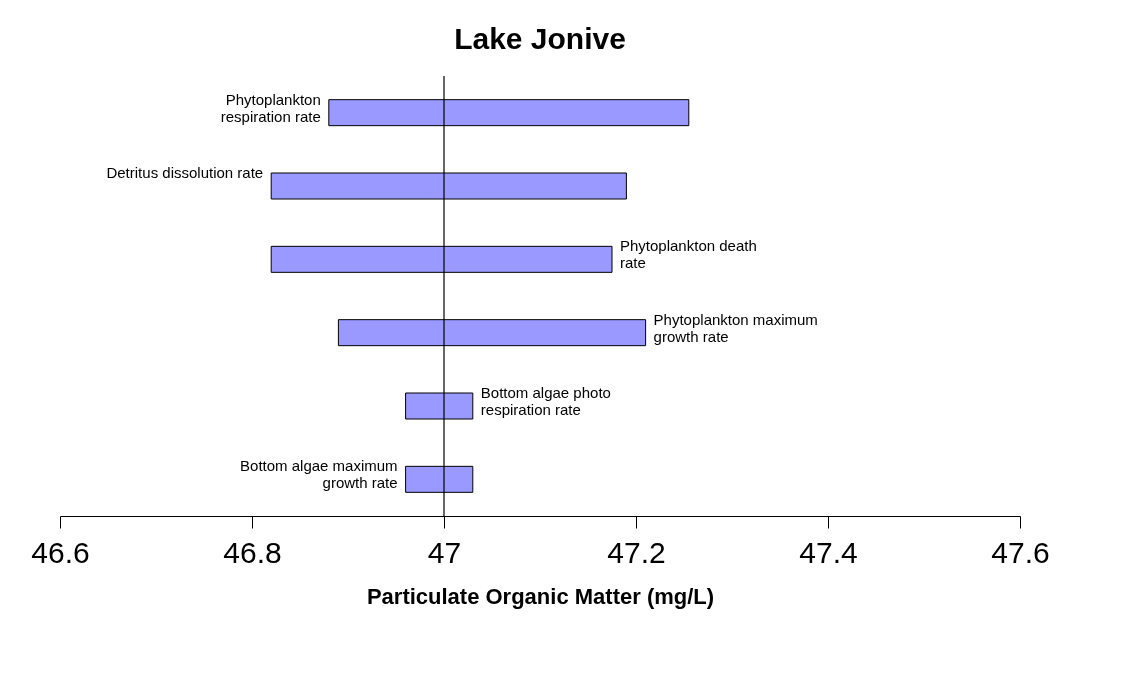 This screenshot has width=1129, height=681. Describe the element at coordinates (444, 552) in the screenshot. I see `x-tick-label: 47` at that location.